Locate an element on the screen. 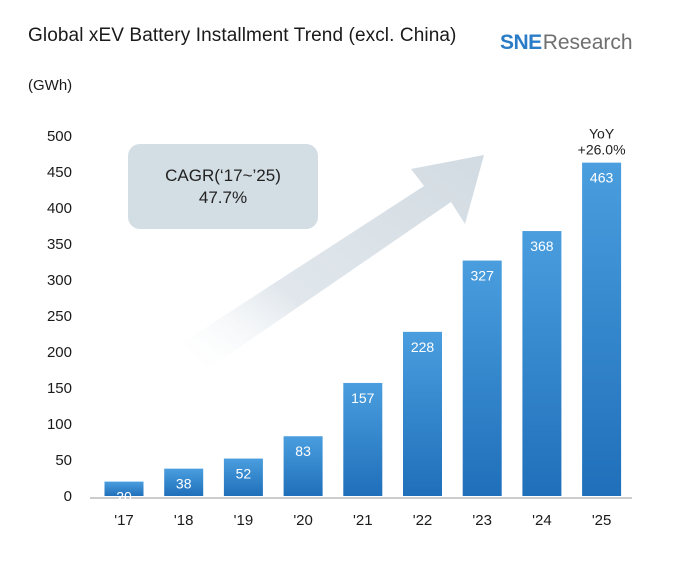 The height and width of the screenshot is (561, 676). bar-value-label: 83 is located at coordinates (303, 451).